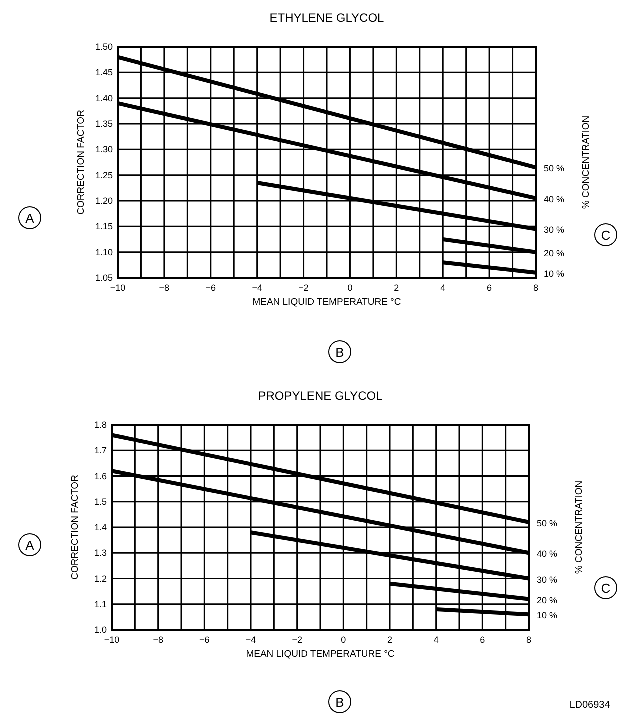 The width and height of the screenshot is (634, 719). I want to click on y-tick-label: 1.20, so click(104, 201).